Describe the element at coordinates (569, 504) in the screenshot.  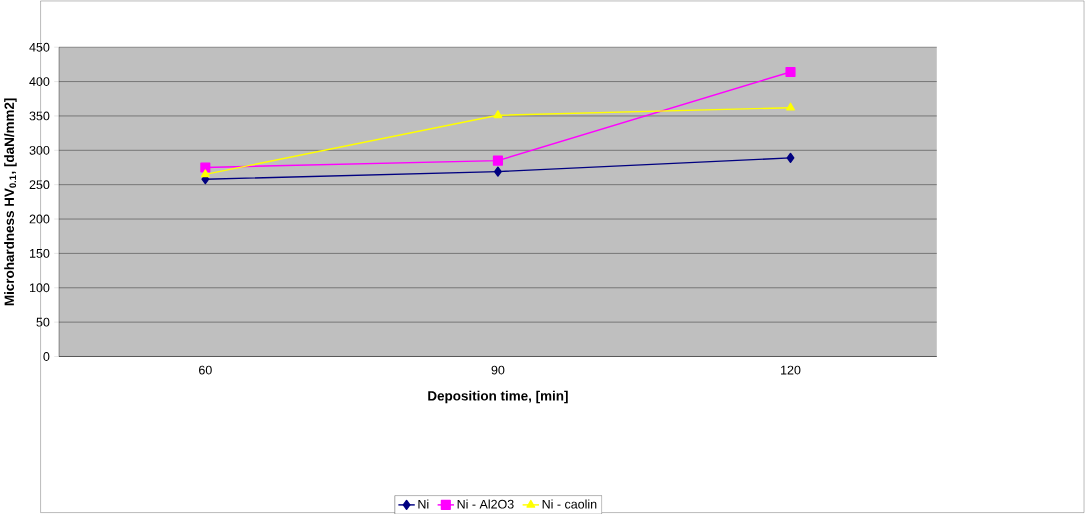
I see `legend-label: Ni - caolin` at that location.